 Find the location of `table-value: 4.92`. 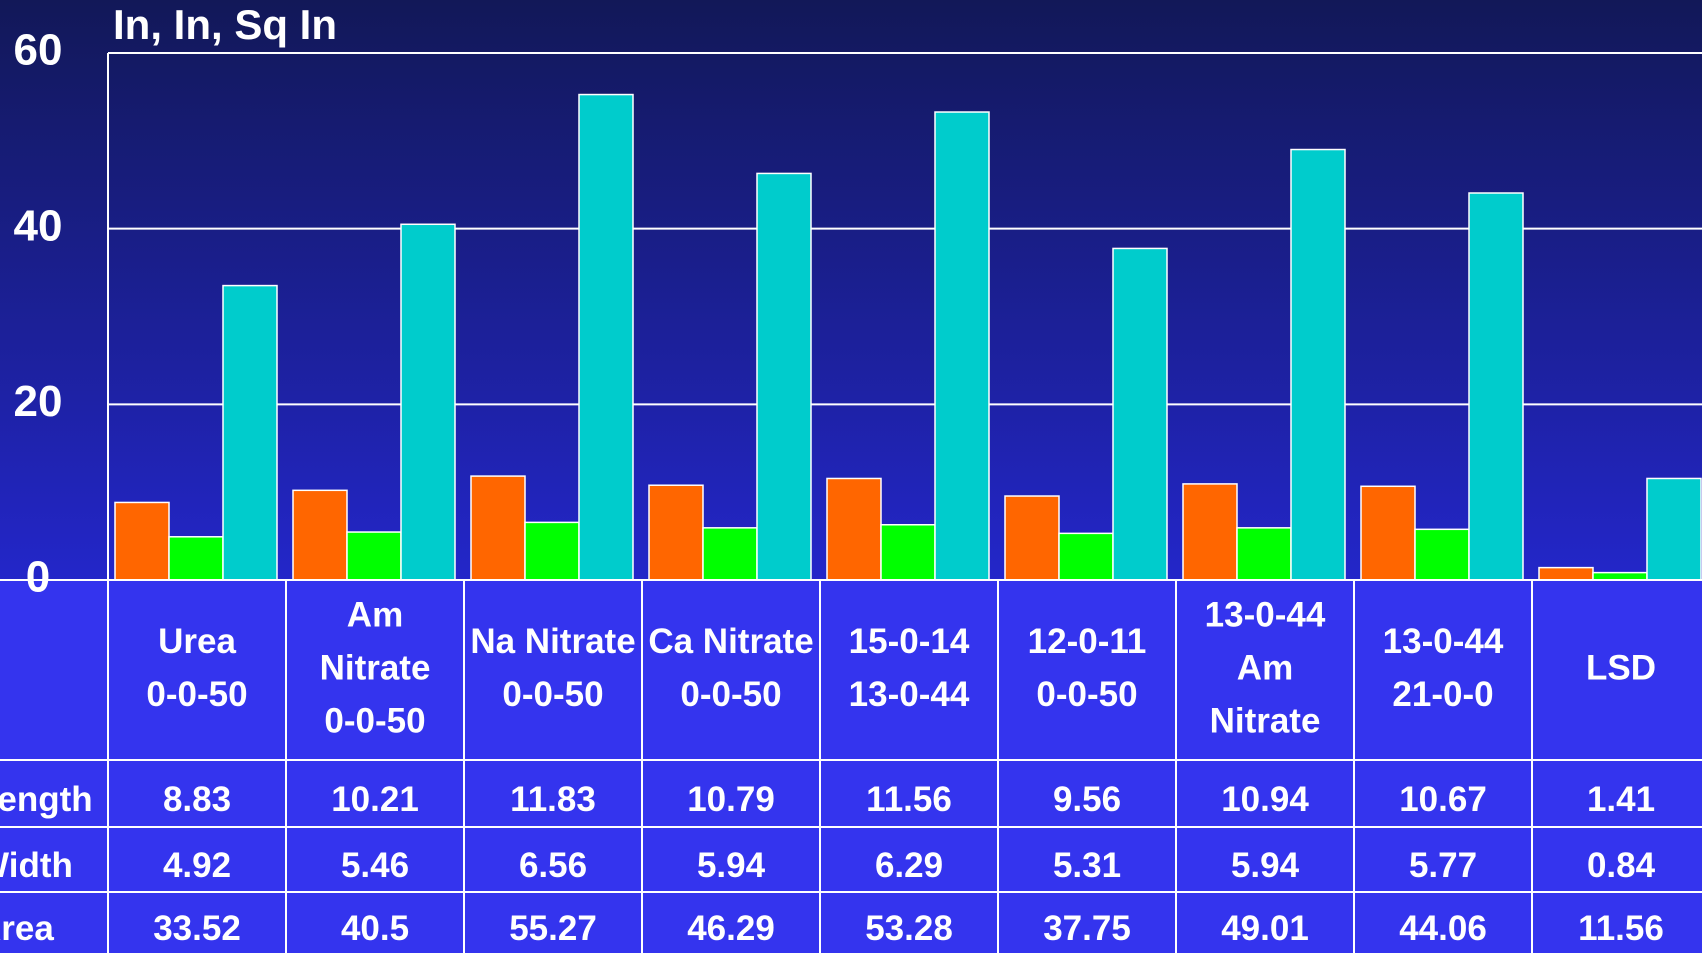

table-value: 4.92 is located at coordinates (197, 865).